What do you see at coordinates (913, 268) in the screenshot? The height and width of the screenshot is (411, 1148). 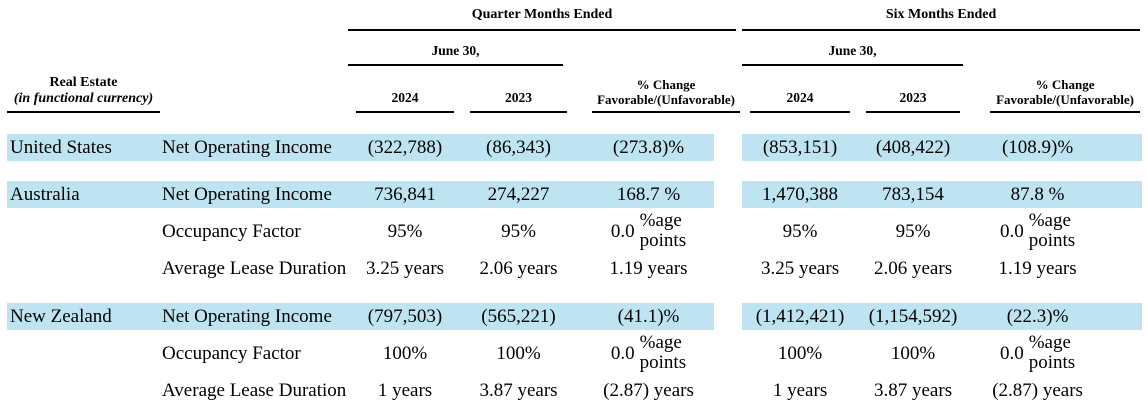 I see `s2023-cell: 2.06 years` at bounding box center [913, 268].